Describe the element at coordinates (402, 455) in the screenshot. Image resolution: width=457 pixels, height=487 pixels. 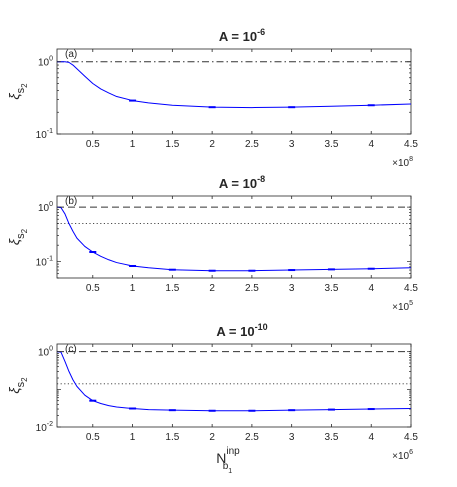
I see `x-multiplier: ×10⁶` at that location.